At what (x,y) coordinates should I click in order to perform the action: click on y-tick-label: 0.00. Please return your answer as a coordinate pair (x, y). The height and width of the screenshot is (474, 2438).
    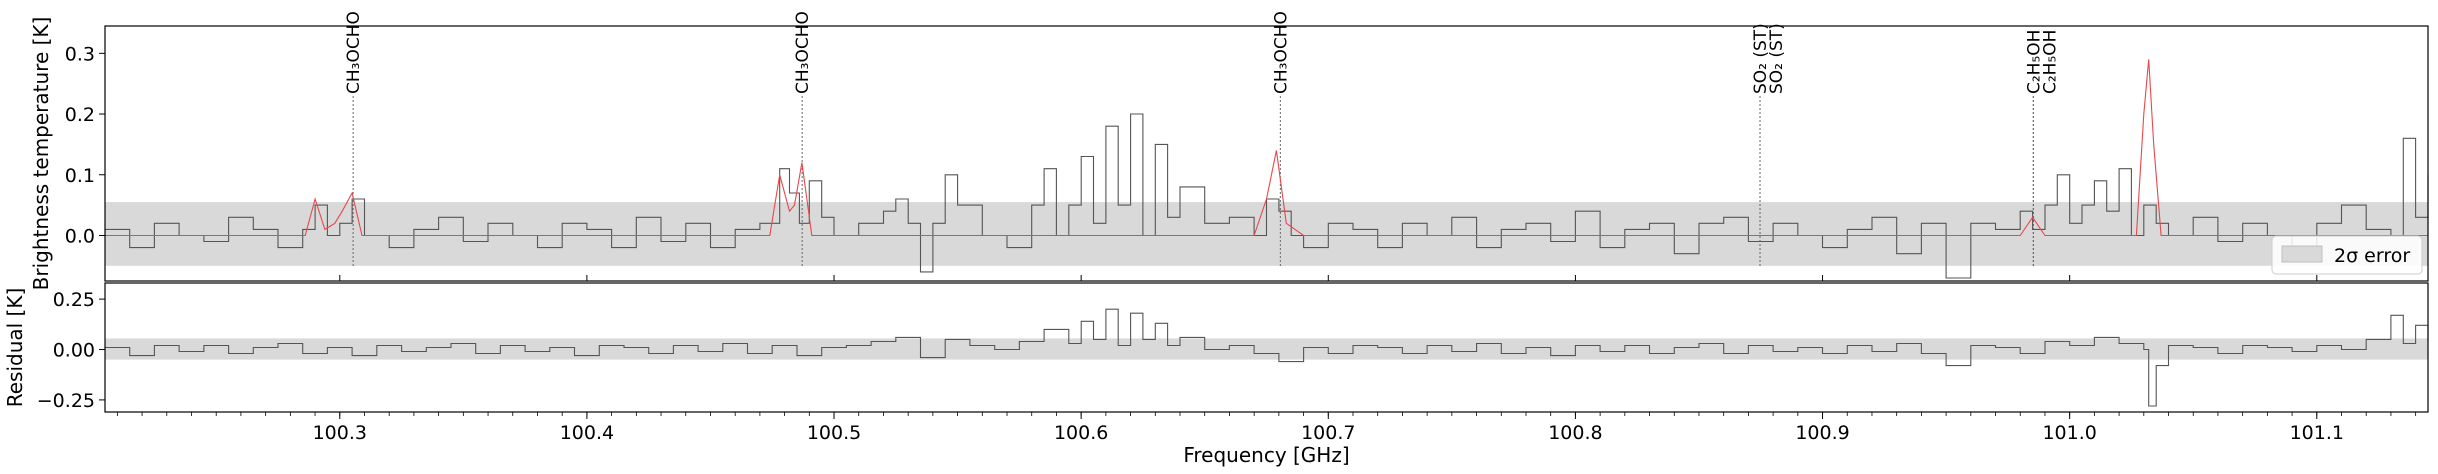
    Looking at the image, I should click on (74, 351).